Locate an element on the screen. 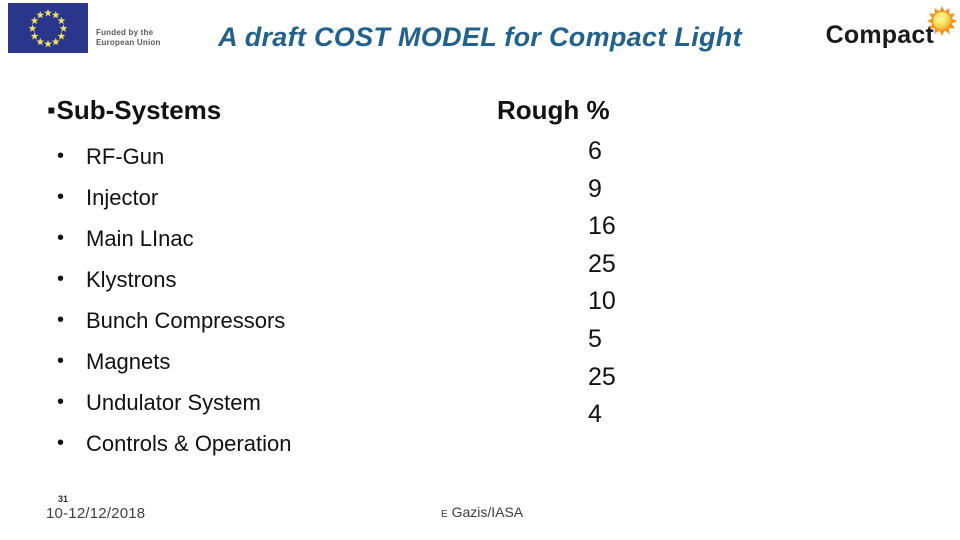 The width and height of the screenshot is (960, 540). subsystems-heading-label: Sub-Systems is located at coordinates (139, 110).